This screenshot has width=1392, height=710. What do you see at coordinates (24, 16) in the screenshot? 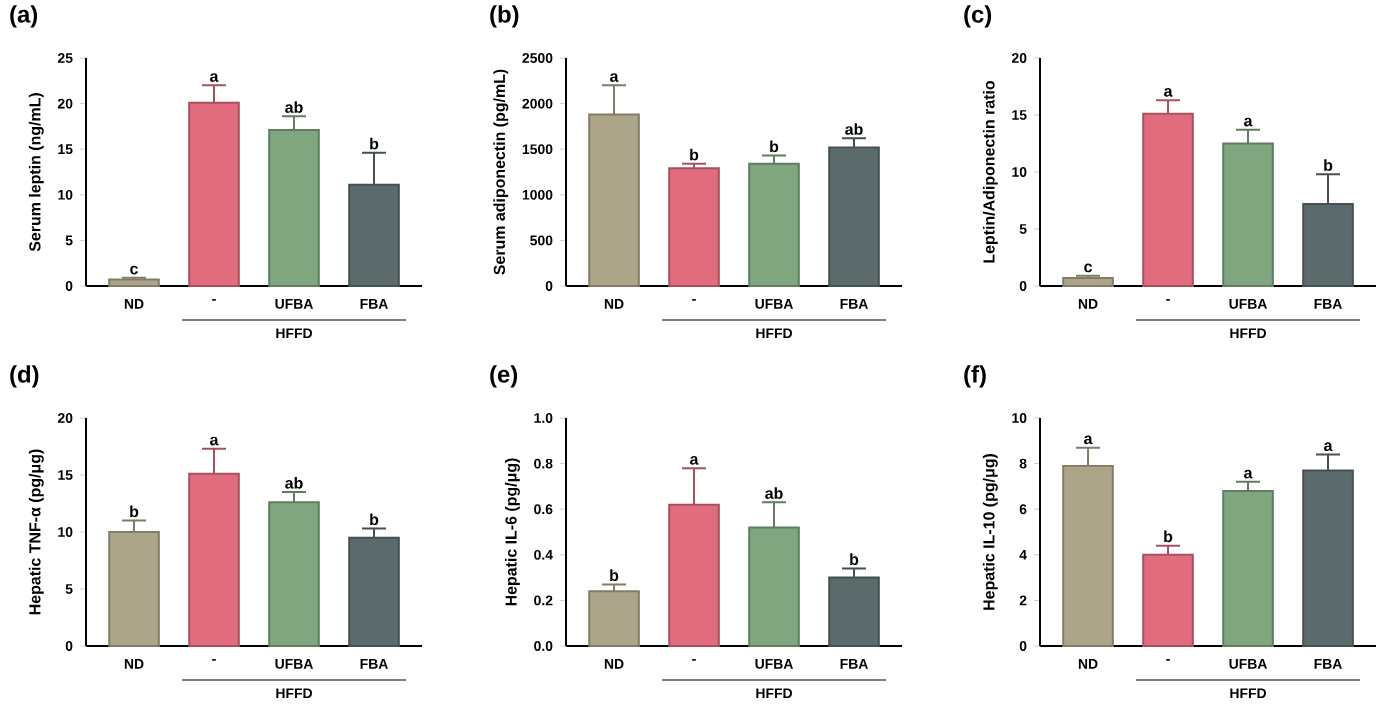
I see `chart-title: (a)` at bounding box center [24, 16].